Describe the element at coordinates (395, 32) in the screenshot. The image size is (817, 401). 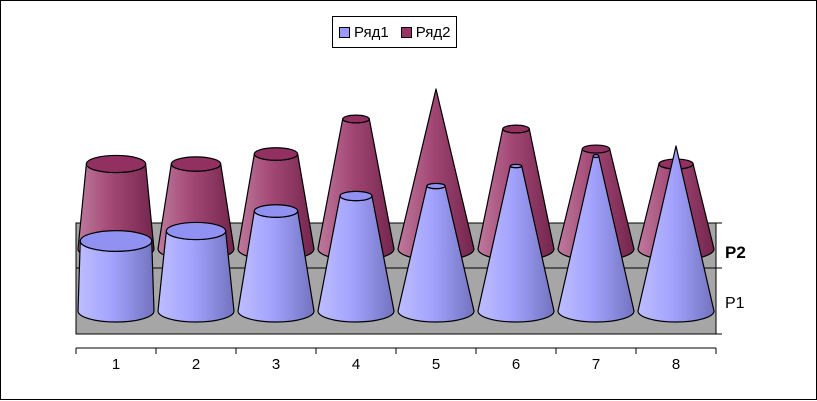
I see `legend: Ряд1 Ряд2` at that location.